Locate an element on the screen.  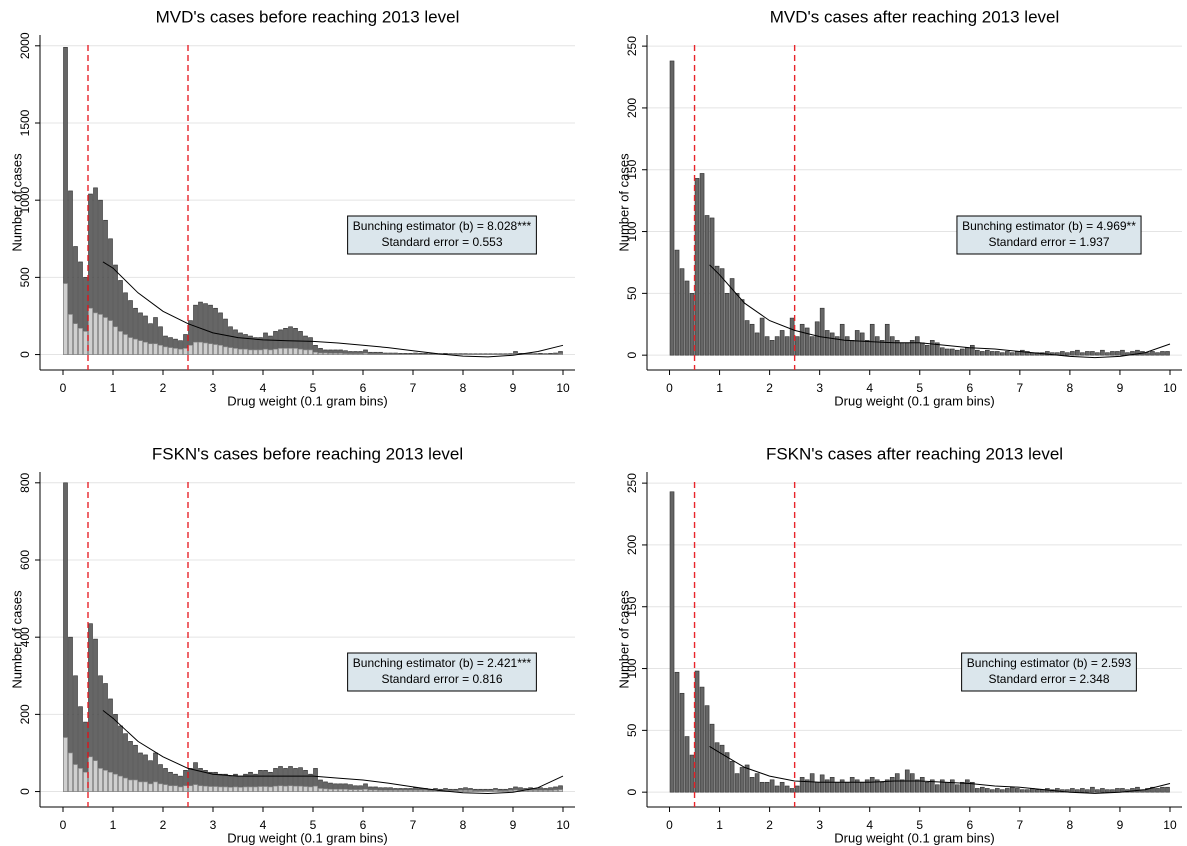
annotation-text: Bunching estimator (b) = 8.028*** is located at coordinates (442, 226).